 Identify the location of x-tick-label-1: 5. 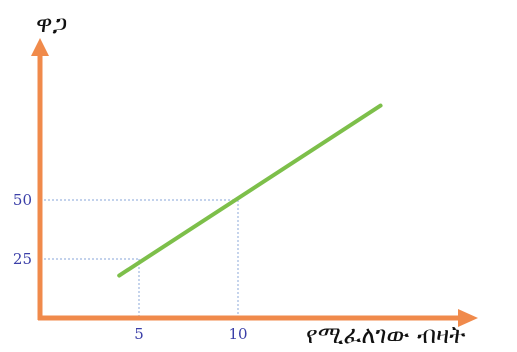
(139, 334).